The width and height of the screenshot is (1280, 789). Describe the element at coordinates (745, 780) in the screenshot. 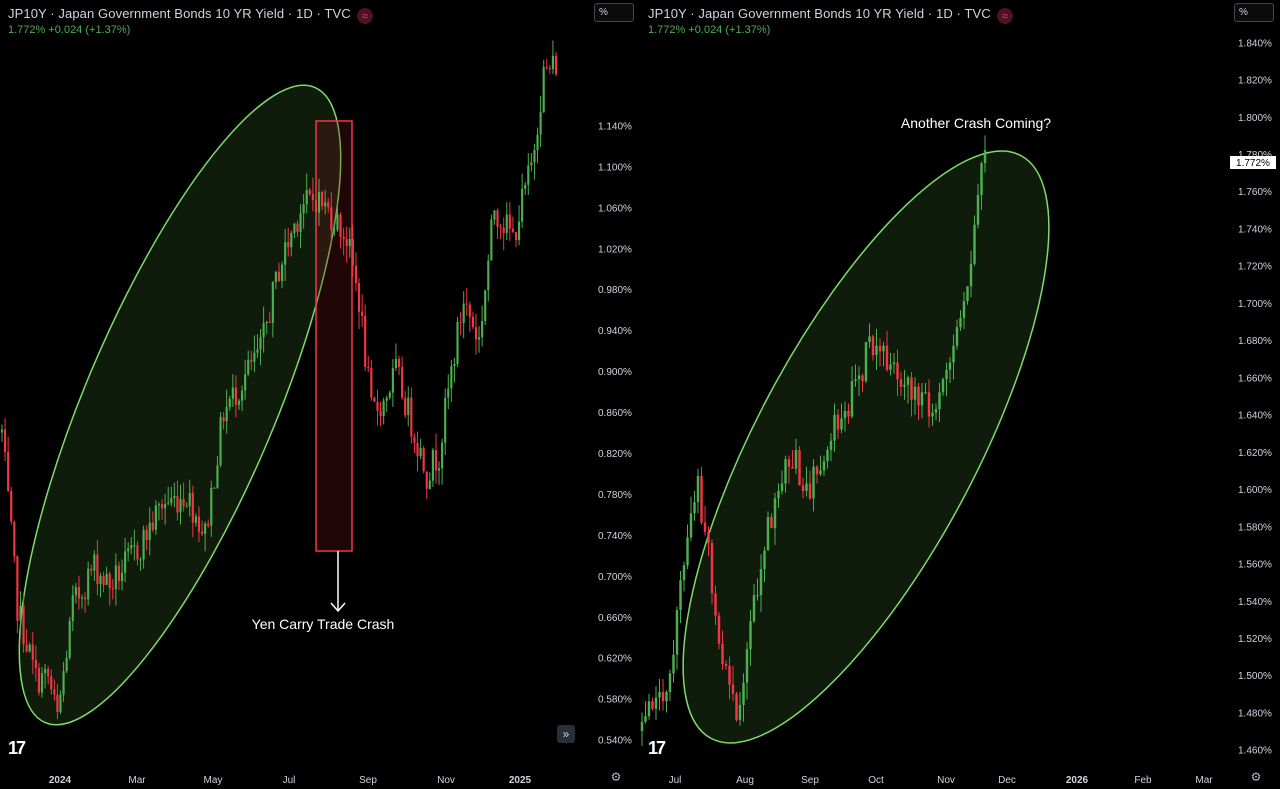

I see `x-tick-label: Aug` at that location.